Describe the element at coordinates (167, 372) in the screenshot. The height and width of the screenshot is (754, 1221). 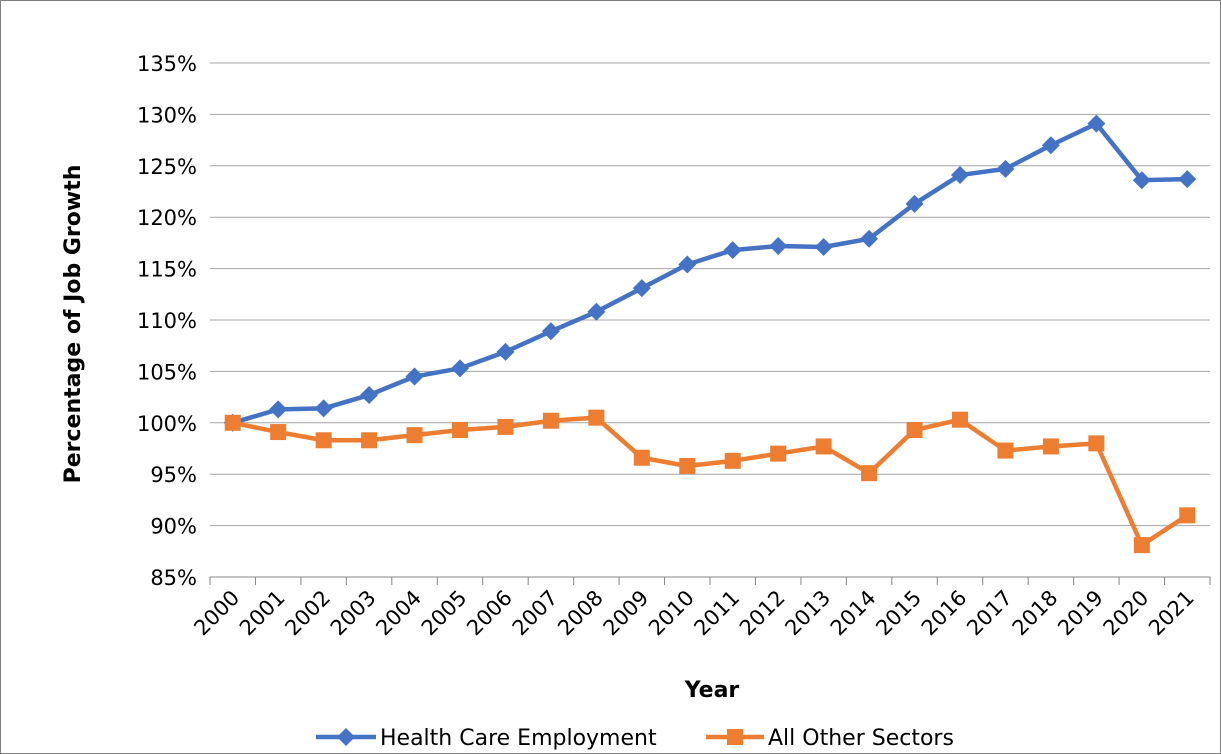
I see `y-tick-label: 105%` at that location.